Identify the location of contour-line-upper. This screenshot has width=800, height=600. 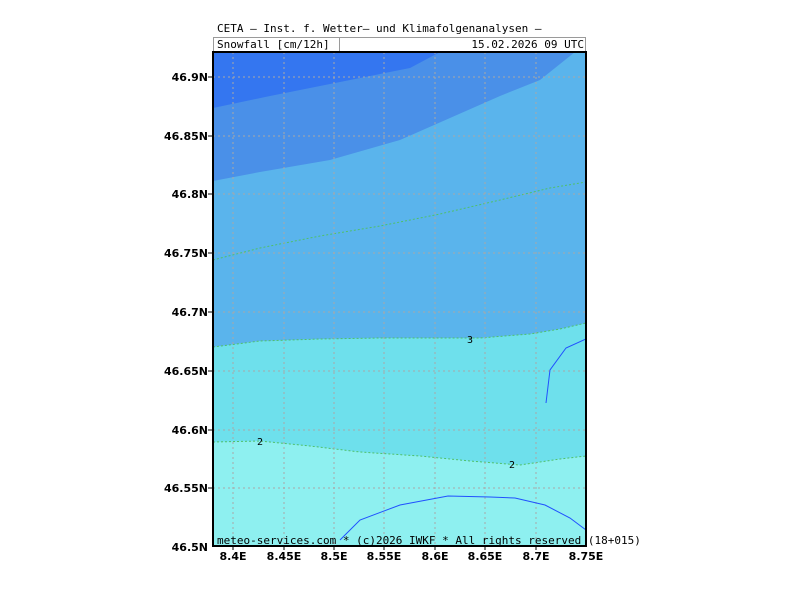
(399, 221).